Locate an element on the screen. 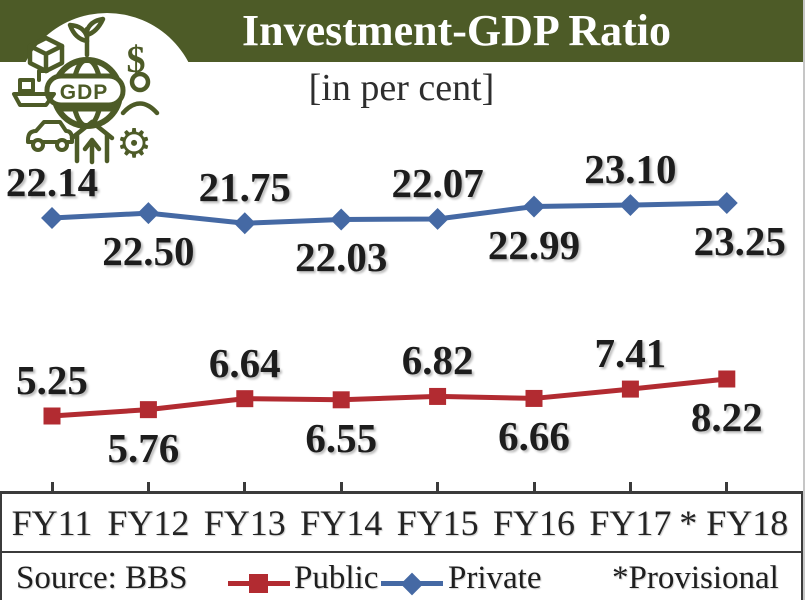 The height and width of the screenshot is (600, 805). provisional-note: *Provisional is located at coordinates (695, 578).